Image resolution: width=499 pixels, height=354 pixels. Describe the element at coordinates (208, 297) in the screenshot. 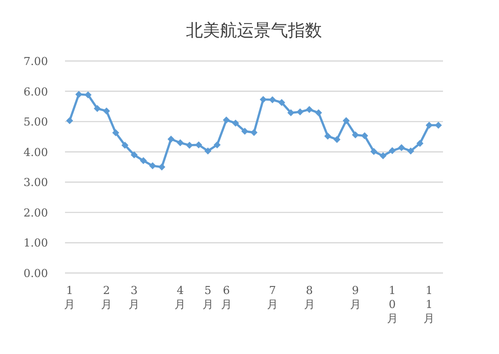

I see `x-tick-label: 5月` at that location.